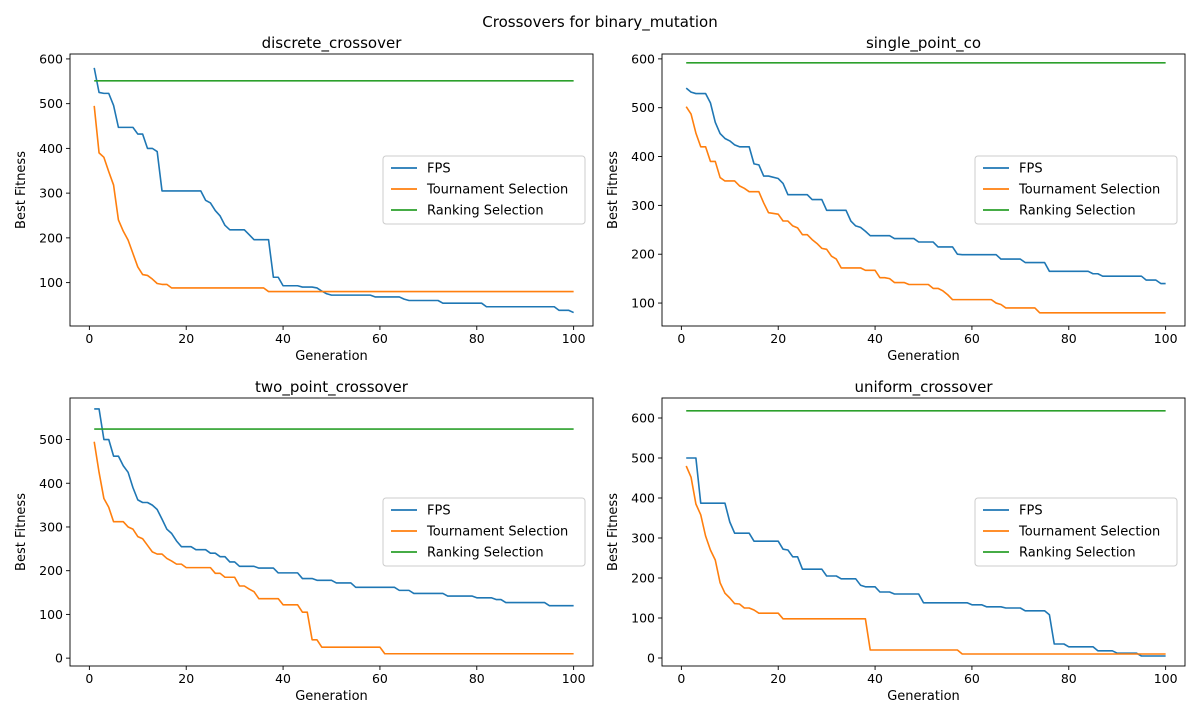 Image resolution: width=1200 pixels, height=715 pixels. What do you see at coordinates (332, 43) in the screenshot?
I see `subplot-title: discrete_crossover` at bounding box center [332, 43].